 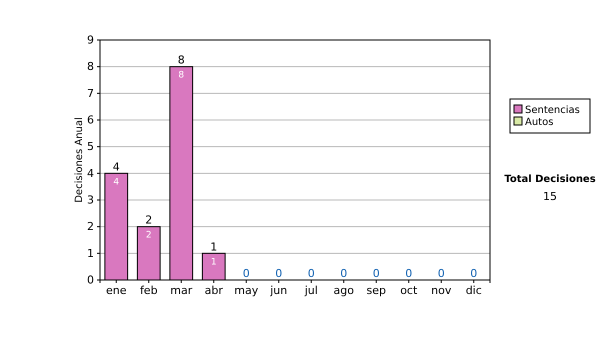 What do you see at coordinates (311, 290) in the screenshot?
I see `x-tick-label: jul` at bounding box center [311, 290].